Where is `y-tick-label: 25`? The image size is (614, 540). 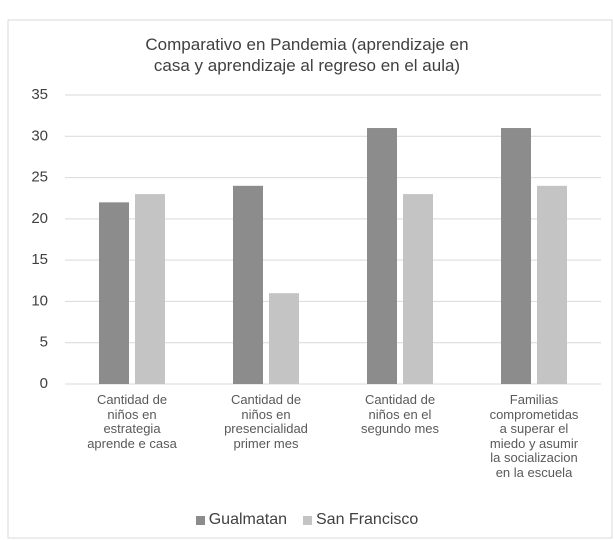 y-tick-label: 25 is located at coordinates (39, 177).